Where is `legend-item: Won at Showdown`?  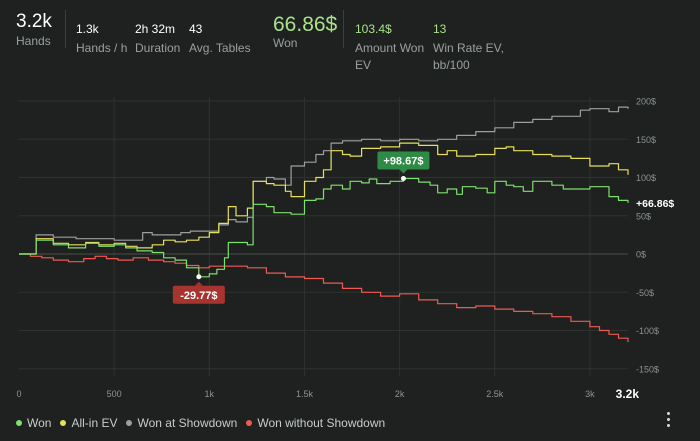
legend-item: Won at Showdown is located at coordinates (181, 423).